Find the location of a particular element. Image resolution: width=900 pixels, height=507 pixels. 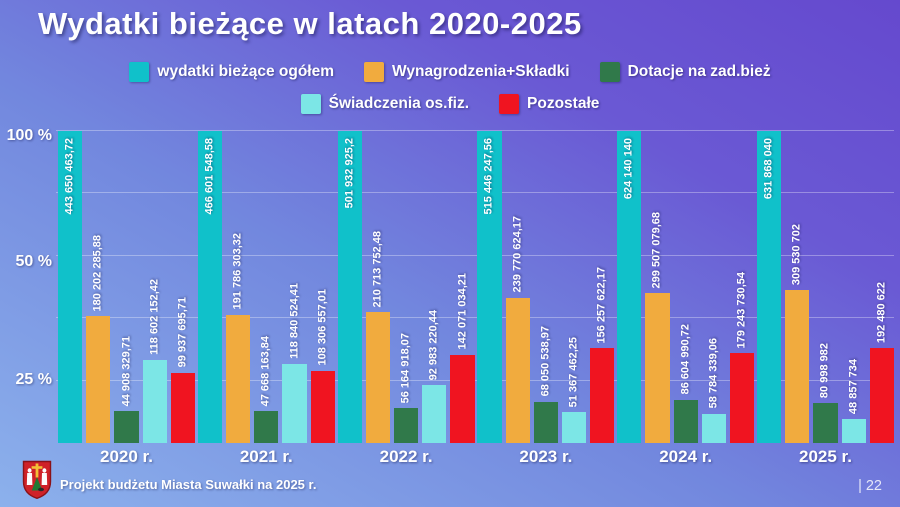

bar-value-label-other-2023: 156 257 622,17 is located at coordinates (601, 305).